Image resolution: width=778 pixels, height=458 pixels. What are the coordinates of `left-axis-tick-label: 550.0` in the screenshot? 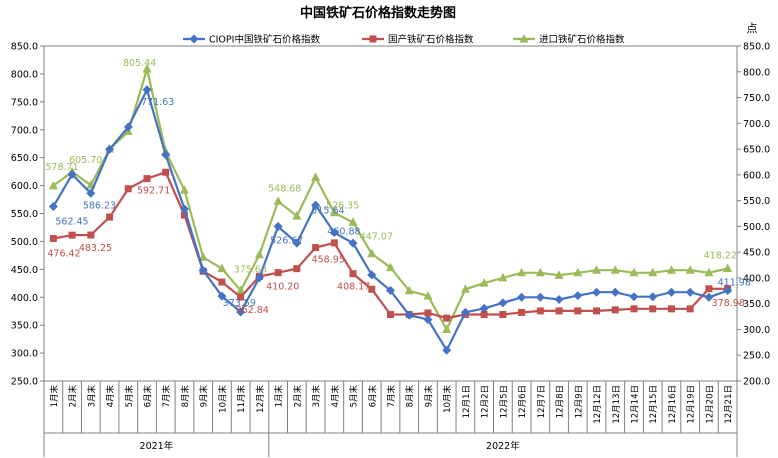 It's located at (24, 214).